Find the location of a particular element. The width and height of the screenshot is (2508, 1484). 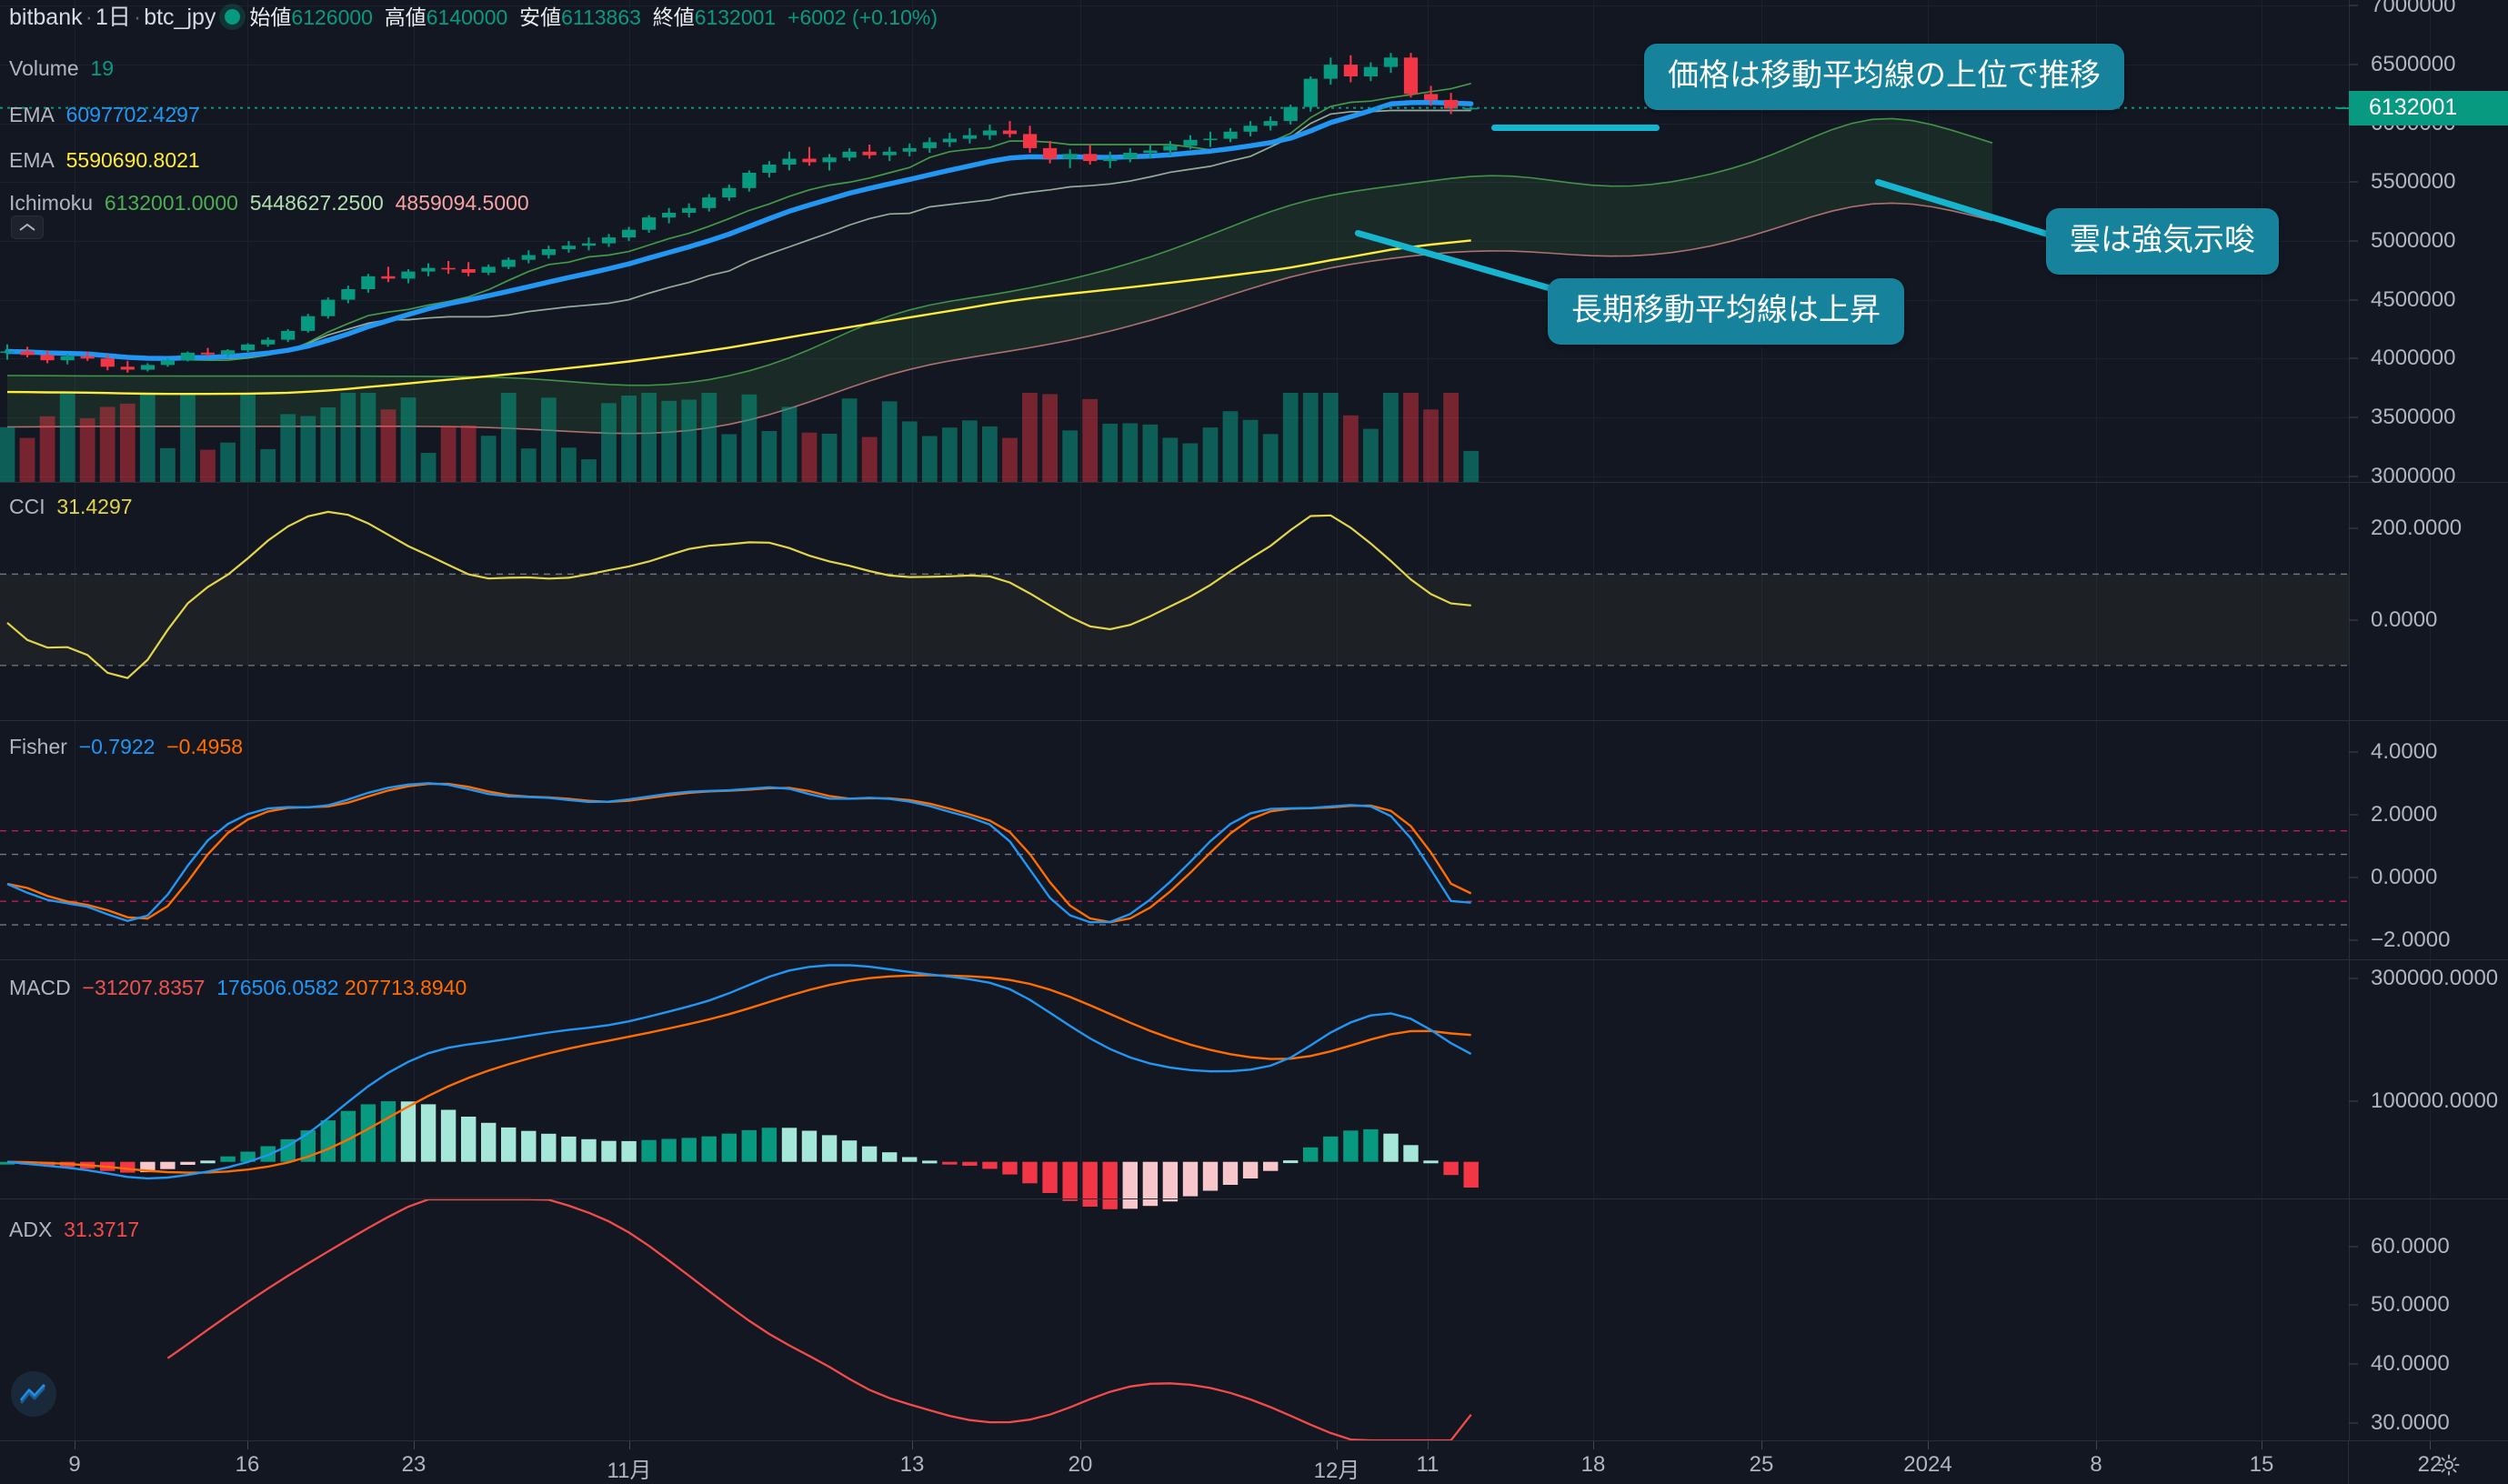

legend-fisher: Fisher −0.7922 −0.4958 is located at coordinates (126, 746).